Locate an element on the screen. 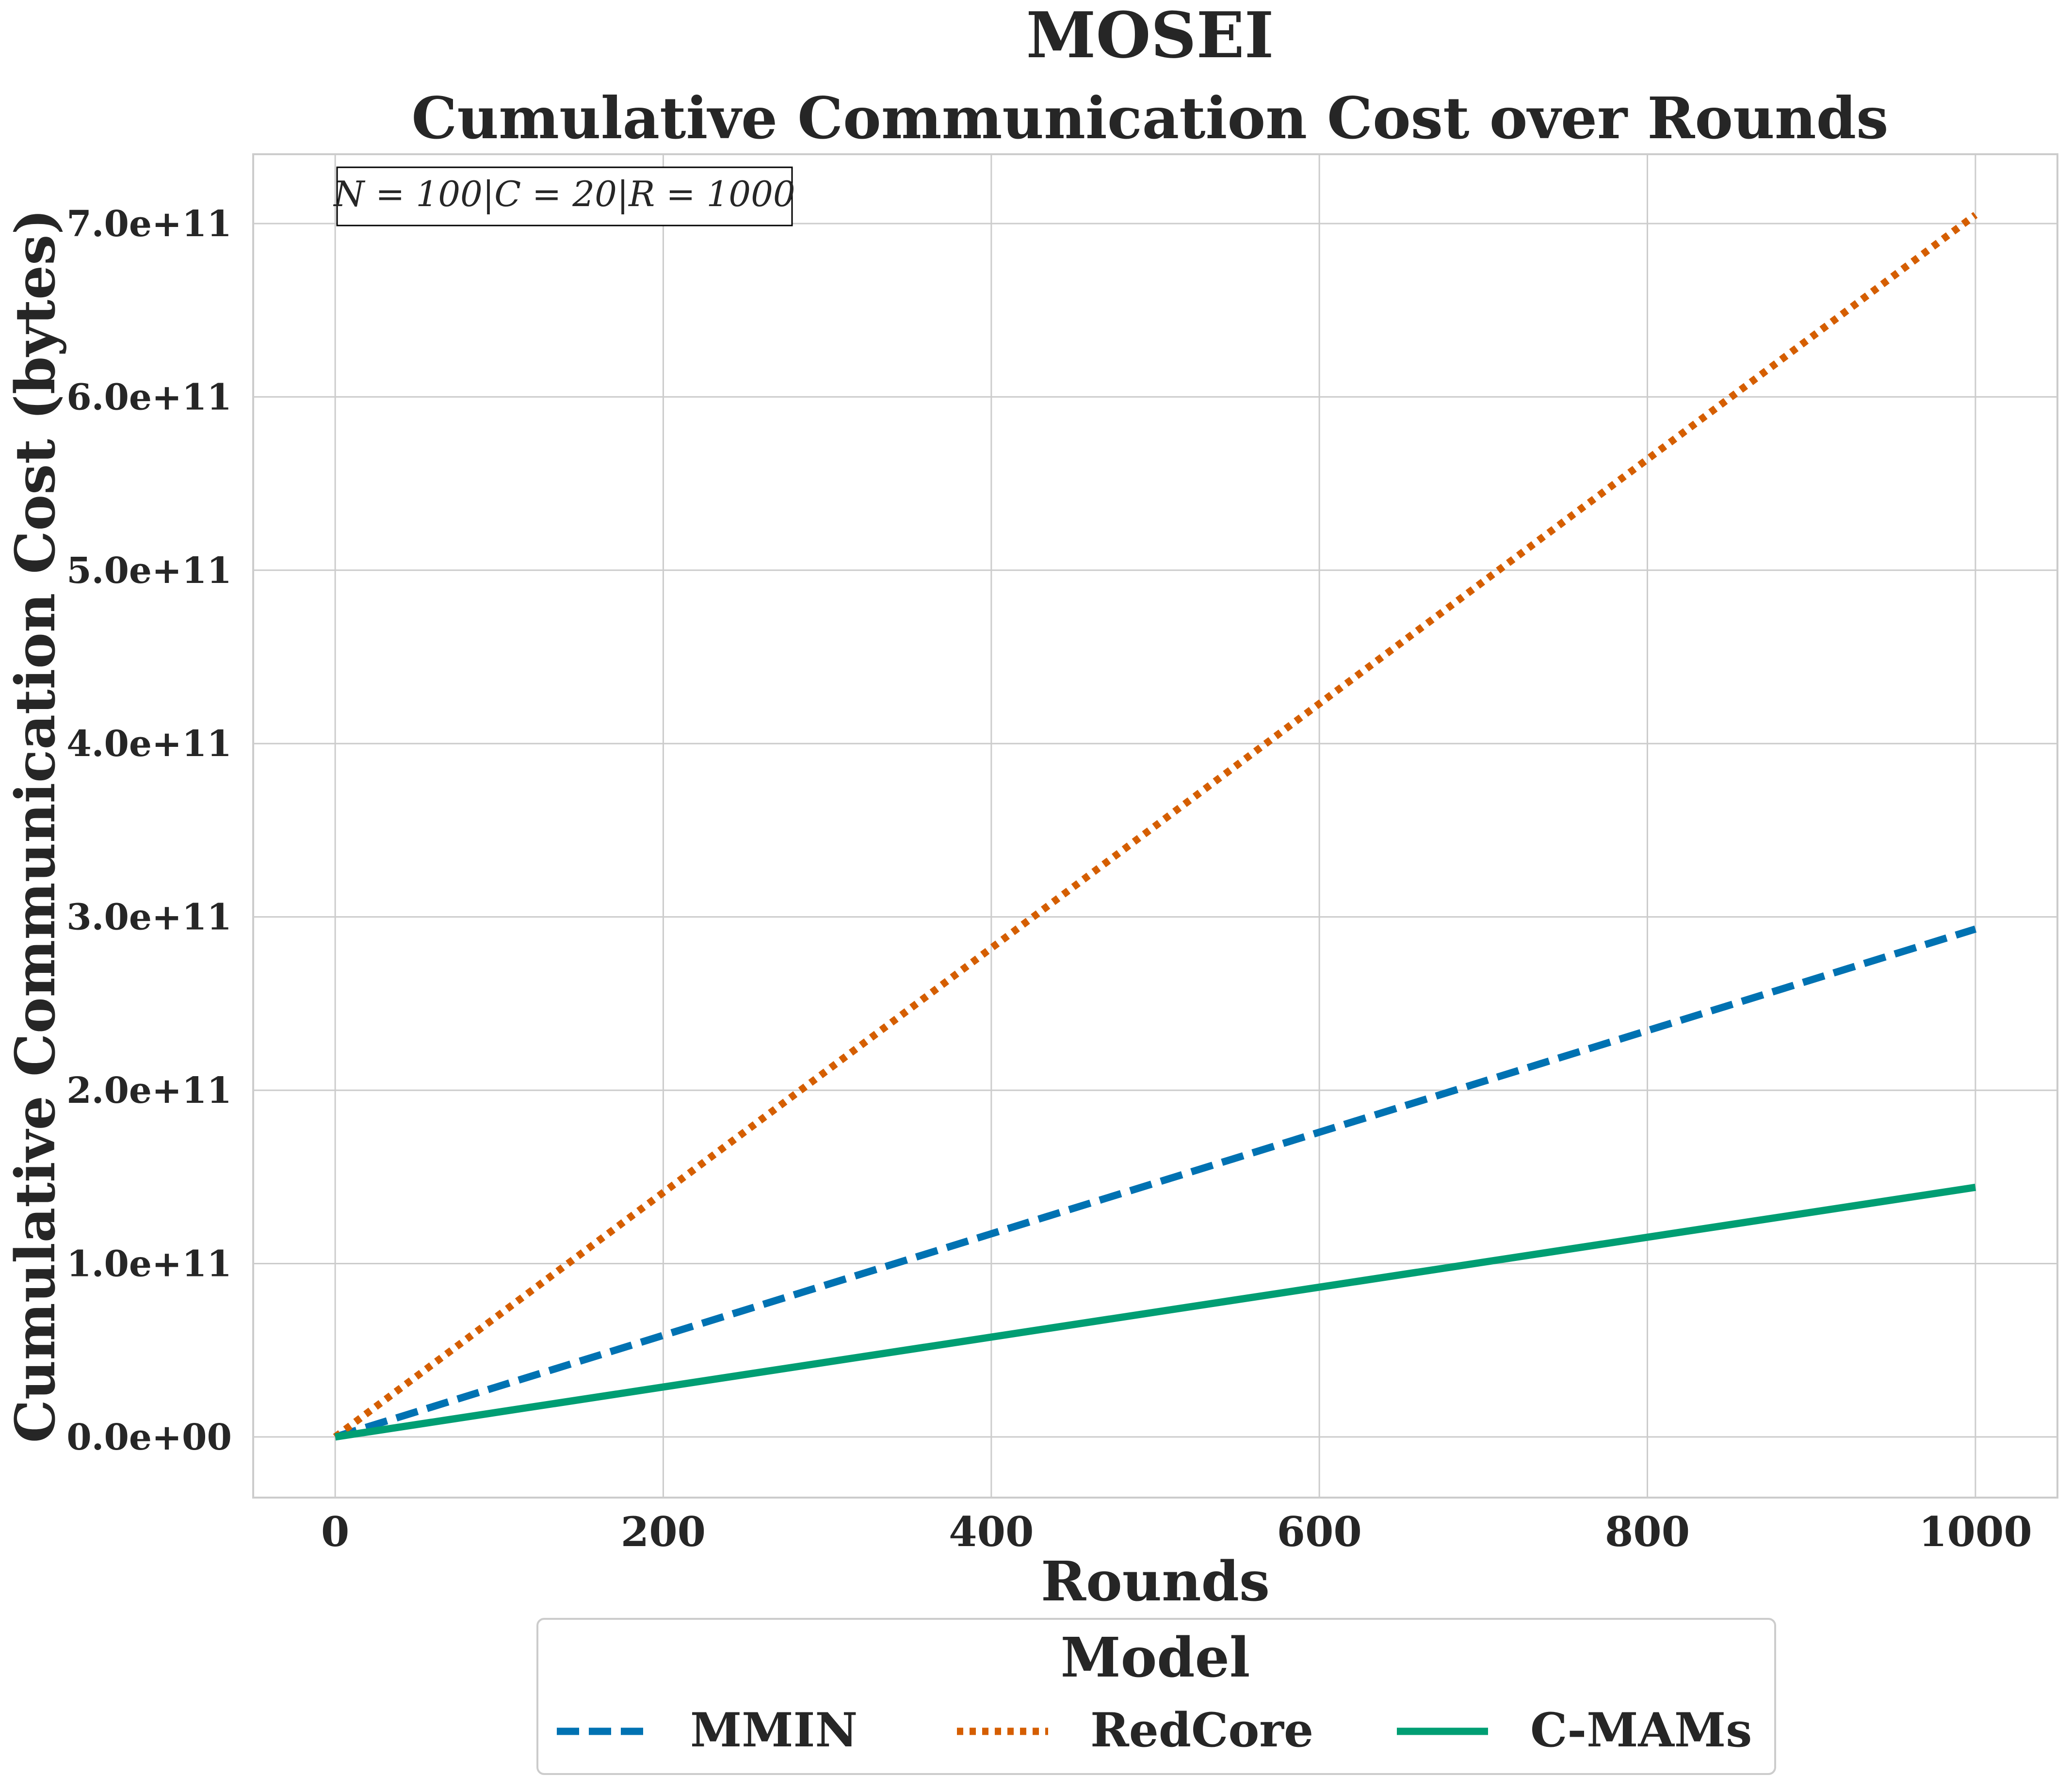 This screenshot has width=2072, height=1791. annotation-box: N = 100|C = 20|R = 1000 is located at coordinates (564, 196).